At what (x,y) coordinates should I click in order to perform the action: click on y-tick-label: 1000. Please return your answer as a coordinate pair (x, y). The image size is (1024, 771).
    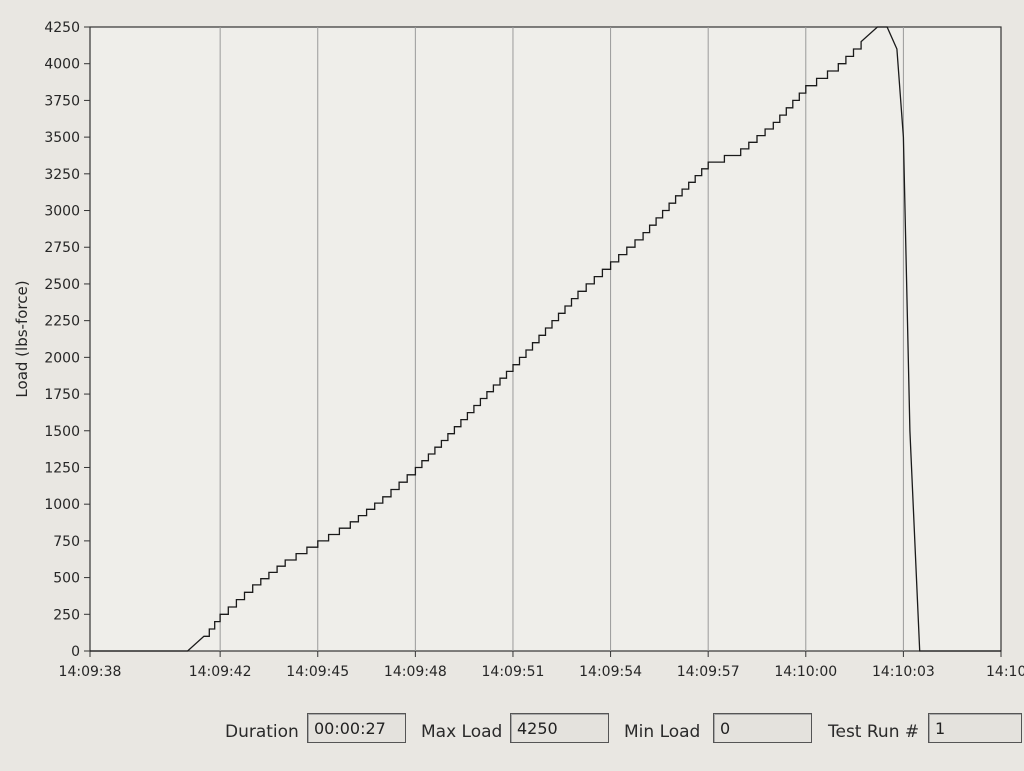
    Looking at the image, I should click on (62, 505).